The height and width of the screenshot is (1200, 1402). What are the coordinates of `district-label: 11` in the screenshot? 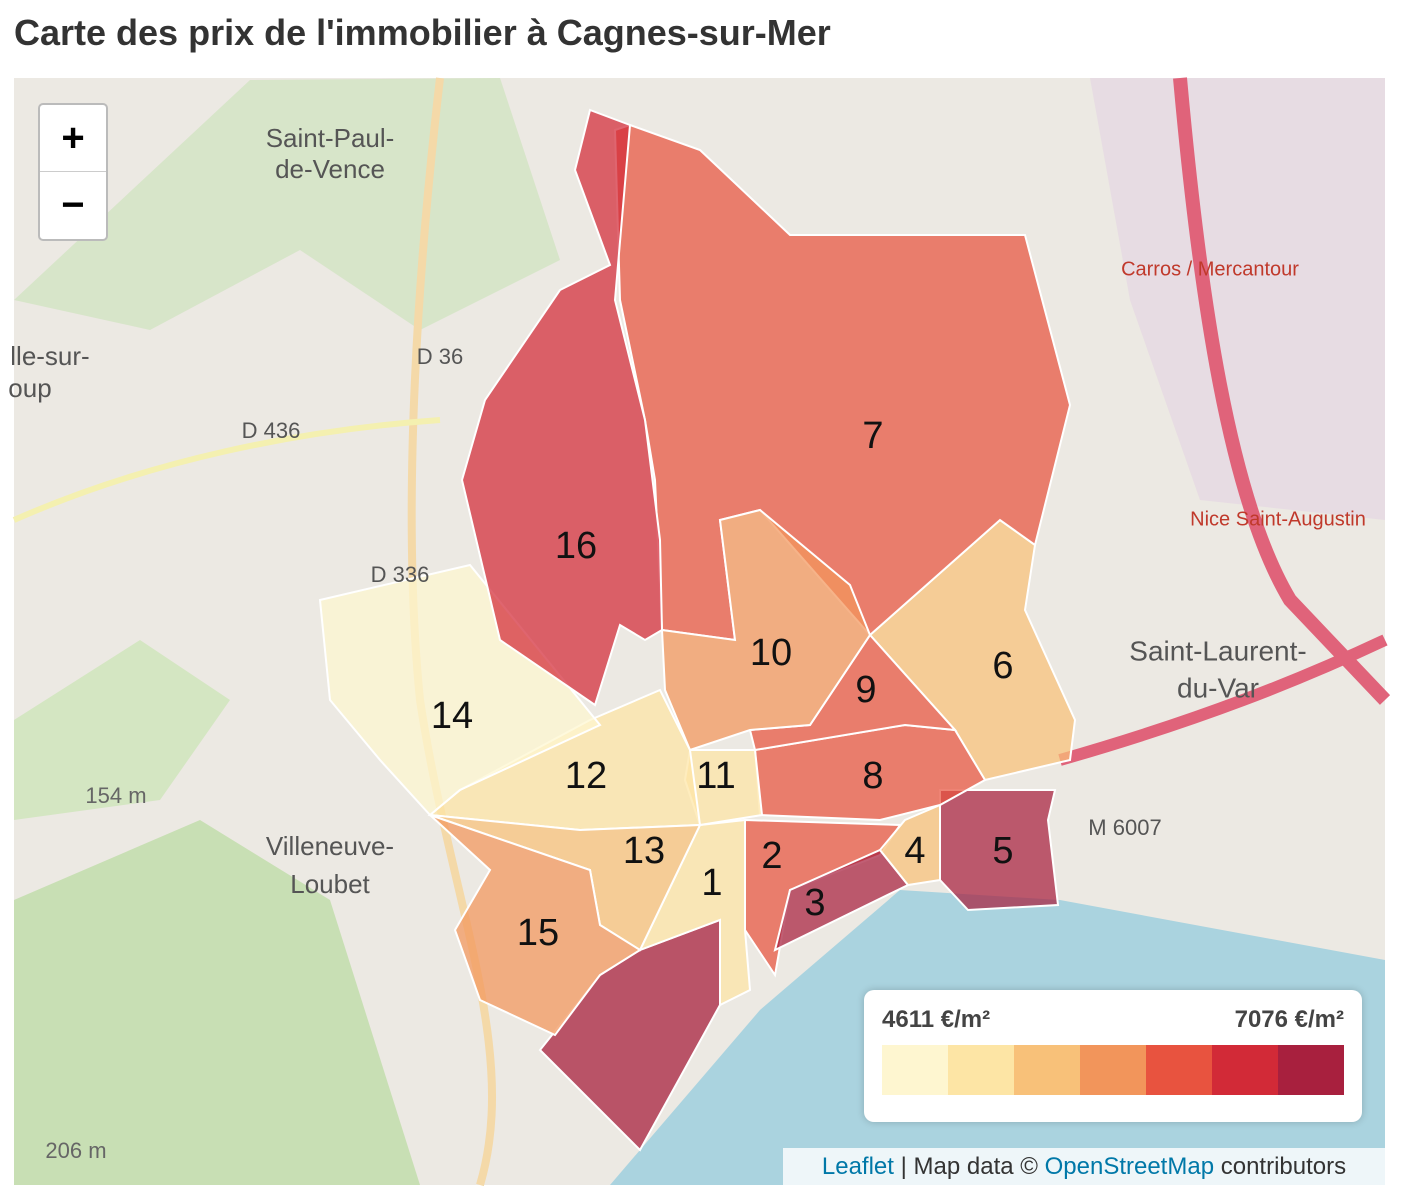 It's located at (715, 776).